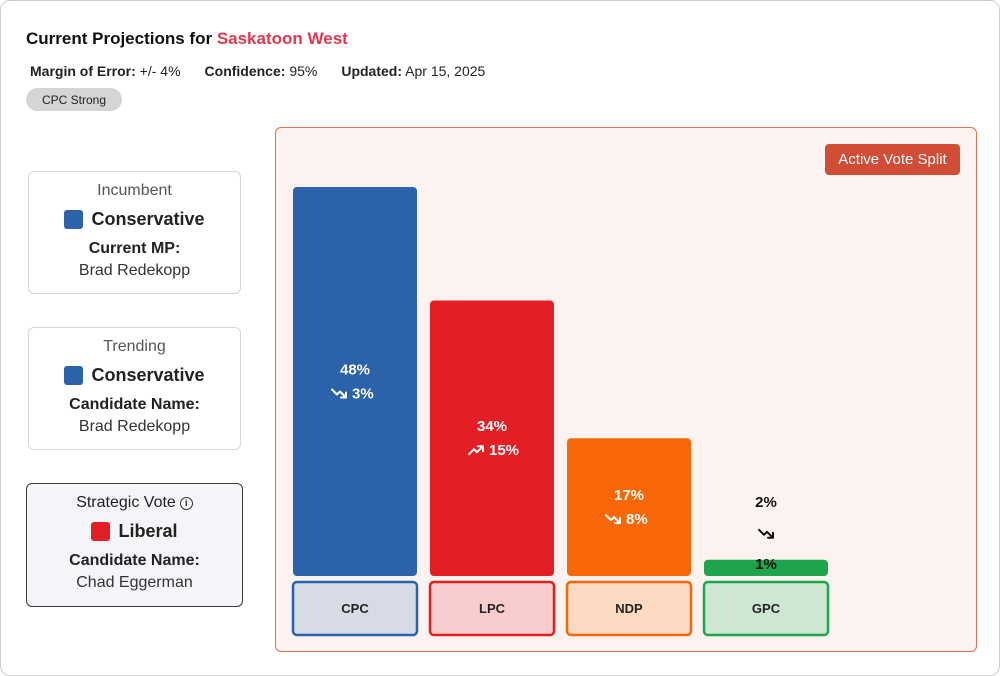  What do you see at coordinates (282, 38) in the screenshot?
I see `riding-name: Saskatoon West` at bounding box center [282, 38].